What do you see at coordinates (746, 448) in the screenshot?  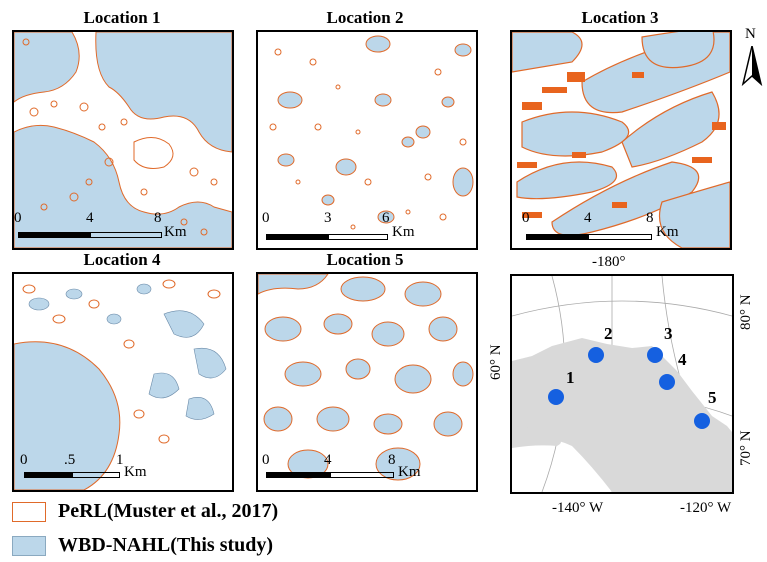 I see `overview-right-label-70: 70° N` at bounding box center [746, 448].